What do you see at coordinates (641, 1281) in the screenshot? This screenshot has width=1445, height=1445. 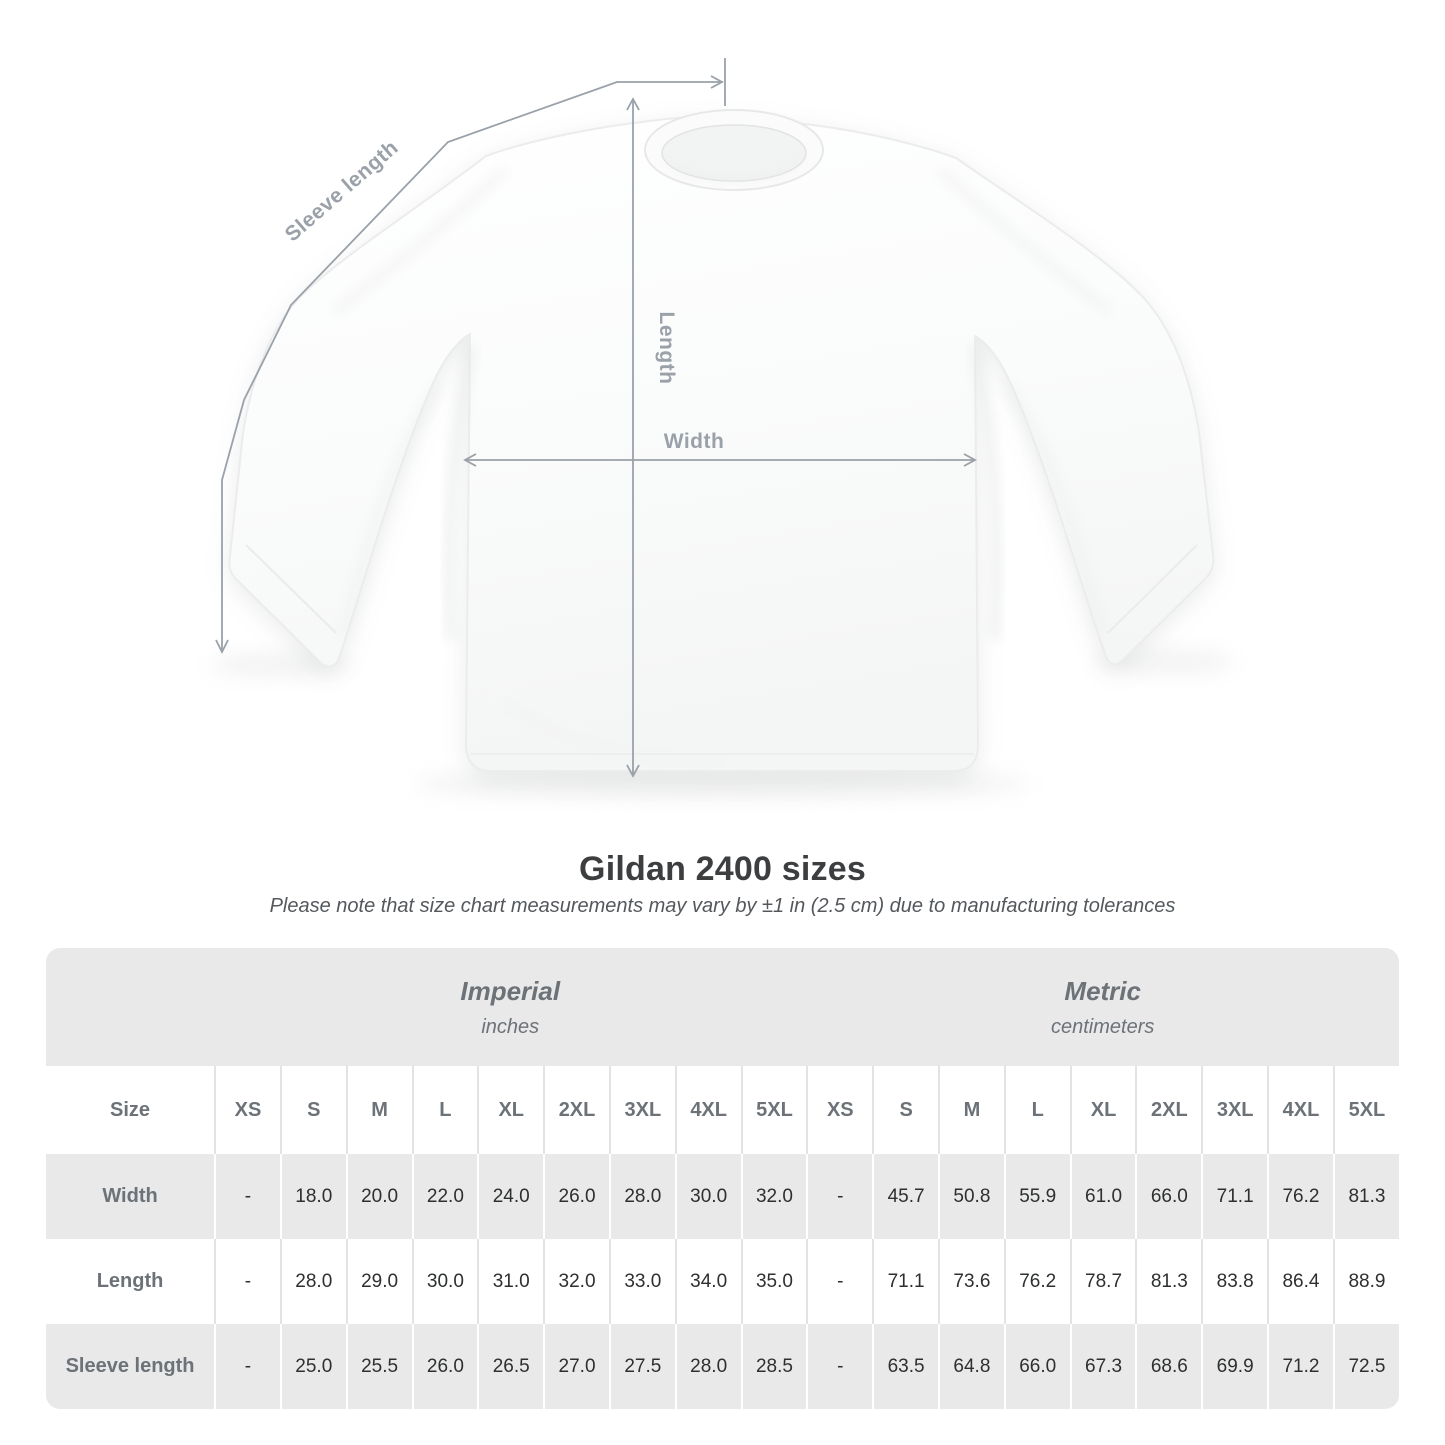 I see `table-cell: 33.0` at bounding box center [641, 1281].